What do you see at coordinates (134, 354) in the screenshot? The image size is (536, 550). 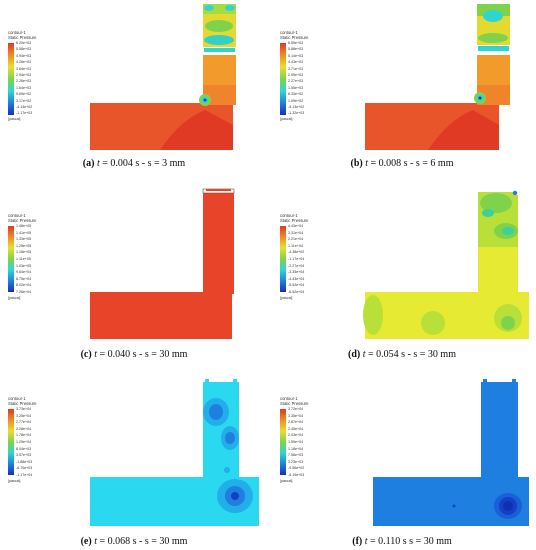 I see `caption-c: (c) t = 0.040 s - s = 30 mm` at bounding box center [134, 354].